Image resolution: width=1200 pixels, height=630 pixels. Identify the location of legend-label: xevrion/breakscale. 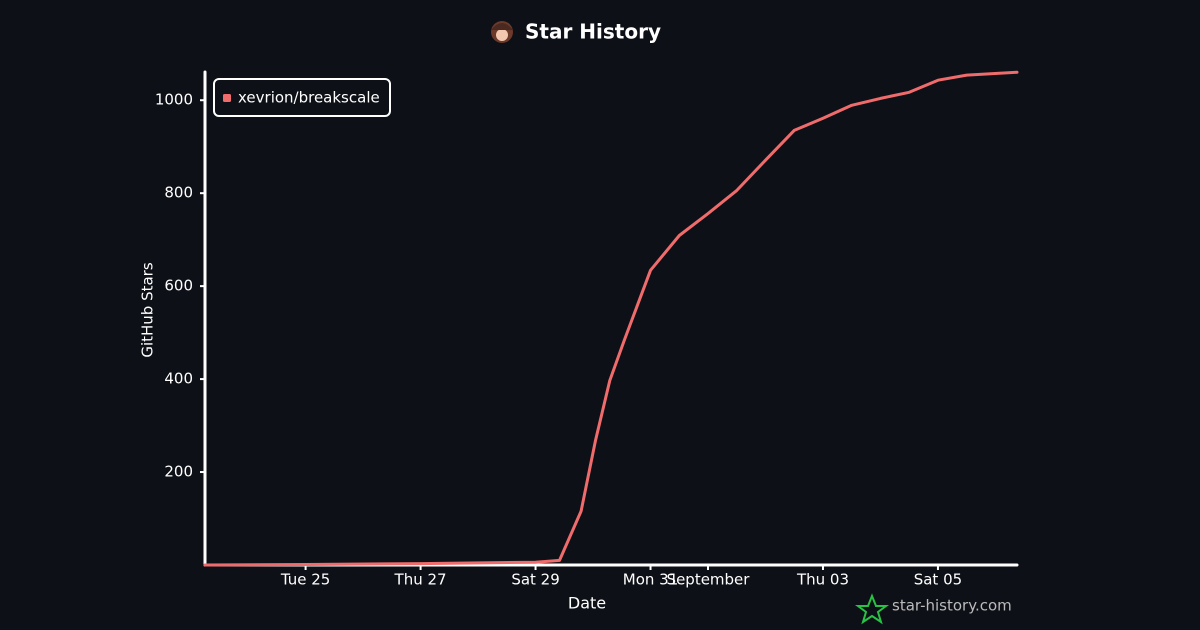
(309, 98).